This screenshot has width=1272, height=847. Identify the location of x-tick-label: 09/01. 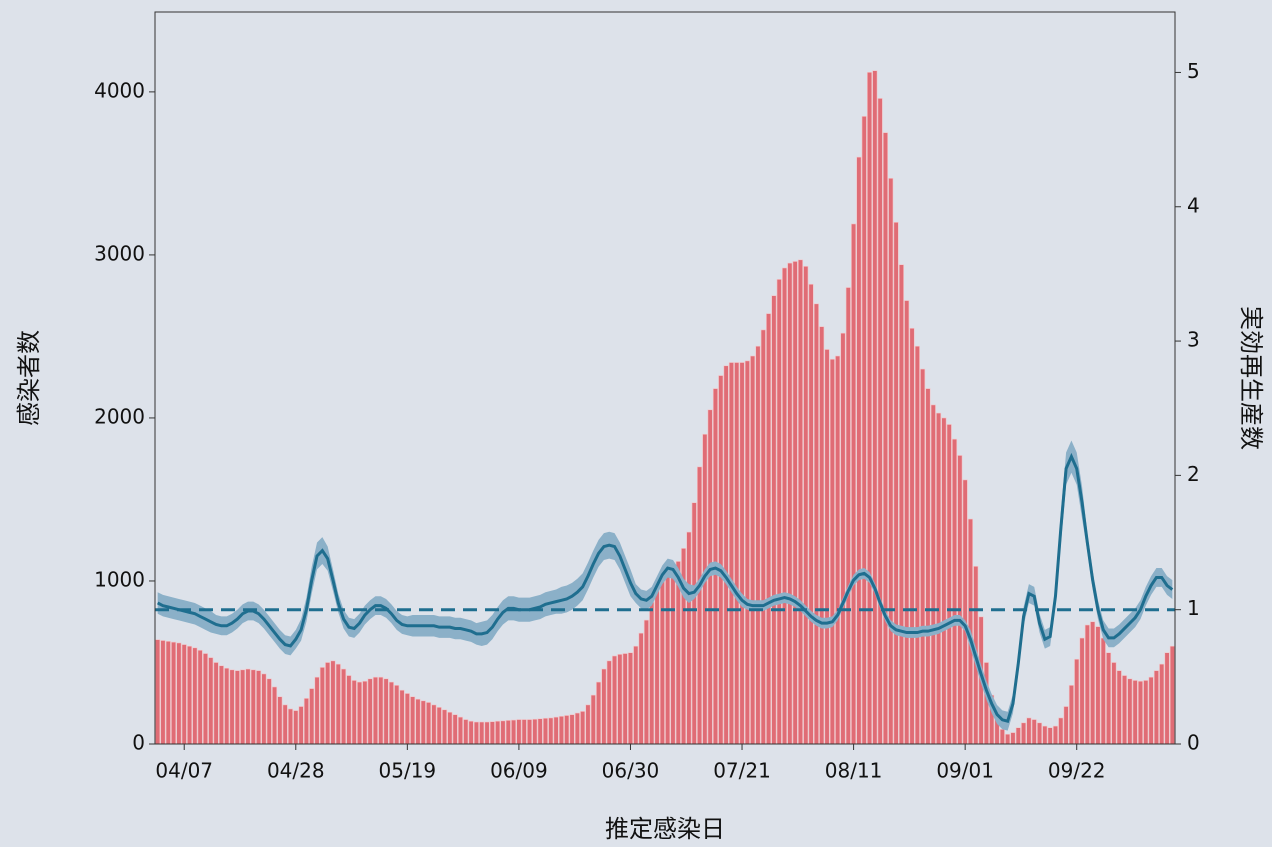
(965, 771).